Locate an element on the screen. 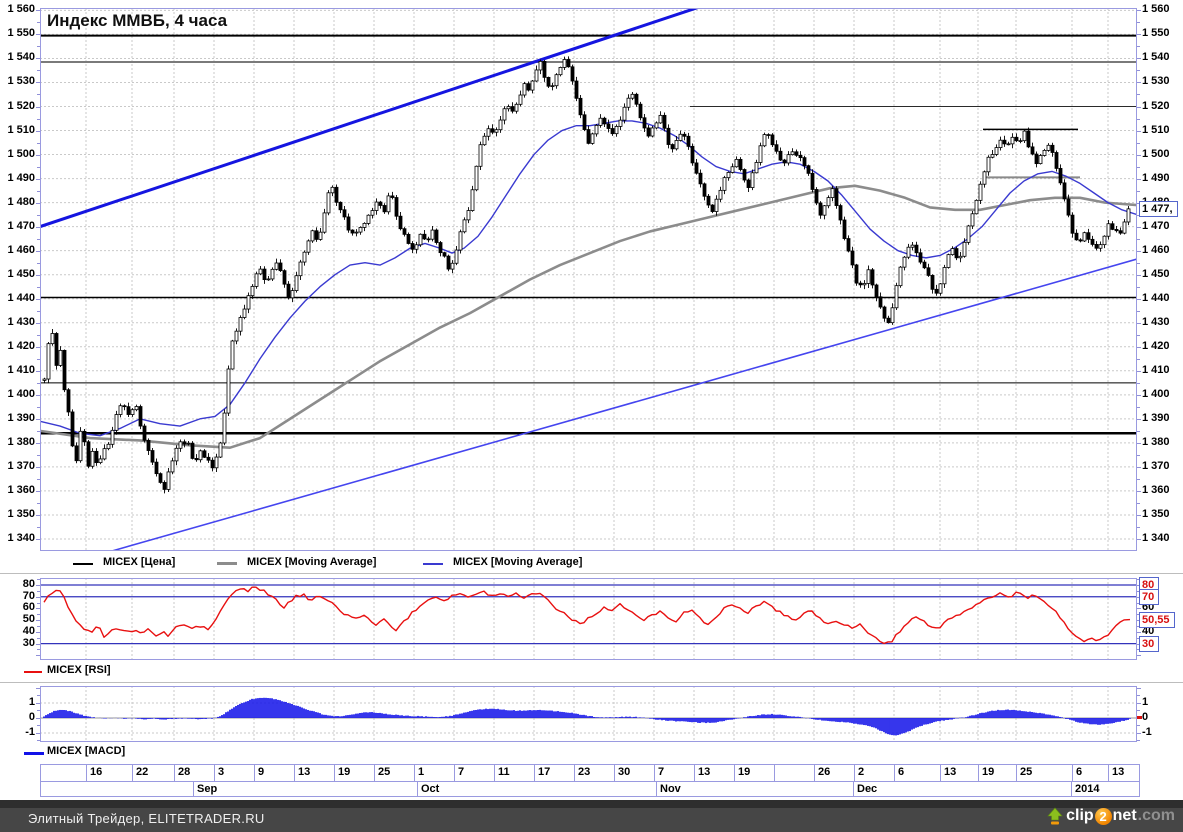 The height and width of the screenshot is (832, 1183). y-axis-label-left: 1 400 is located at coordinates (21, 393).